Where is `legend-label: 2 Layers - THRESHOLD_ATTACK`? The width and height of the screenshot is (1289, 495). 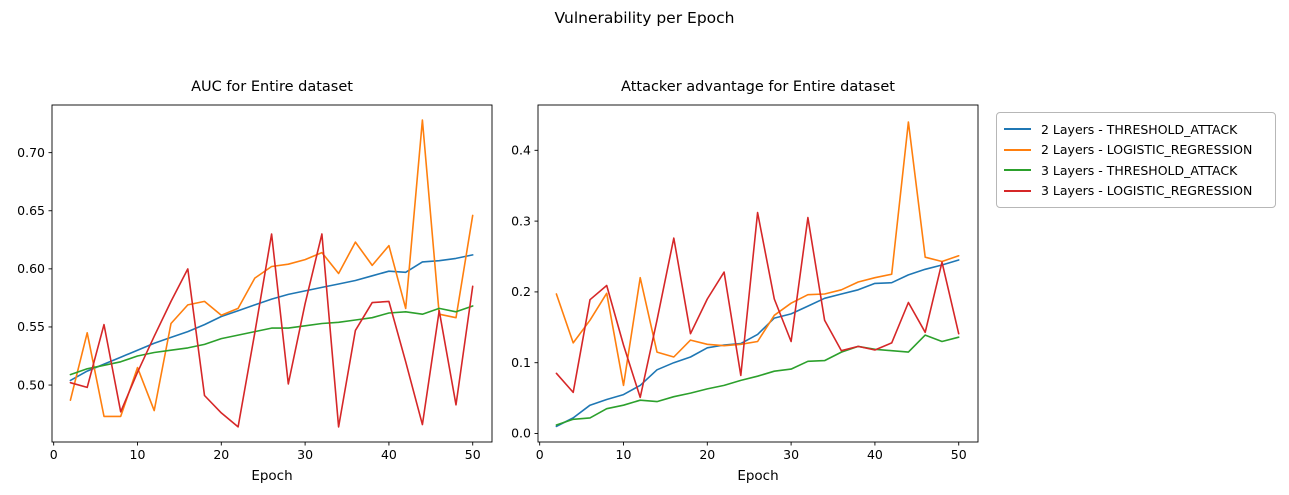 legend-label: 2 Layers - THRESHOLD_ATTACK is located at coordinates (1139, 129).